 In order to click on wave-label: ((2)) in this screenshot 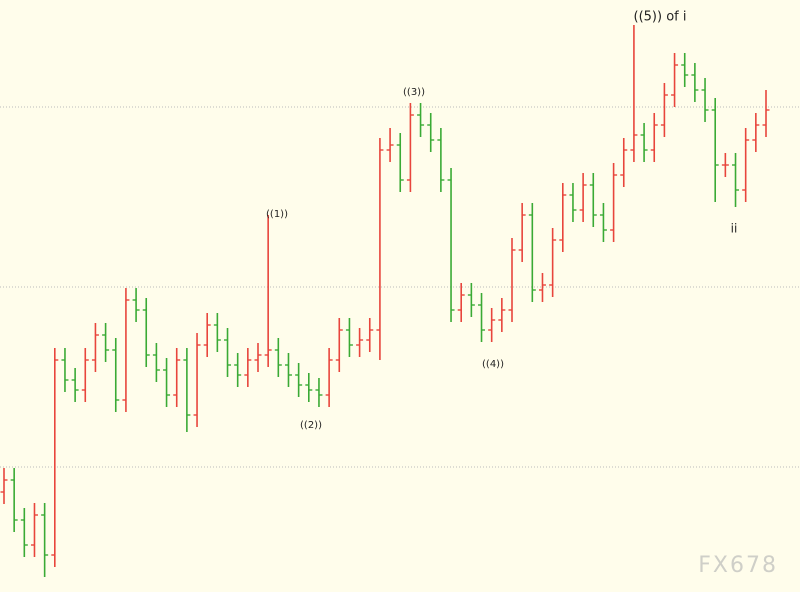, I will do `click(311, 425)`.